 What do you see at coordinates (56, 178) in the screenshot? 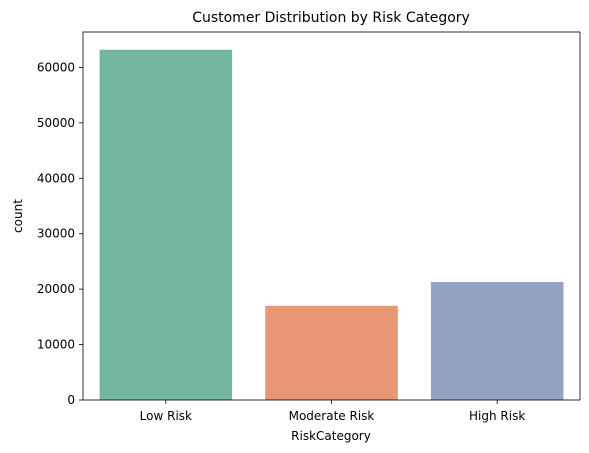
I see `y-tick-label: 40000` at bounding box center [56, 178].